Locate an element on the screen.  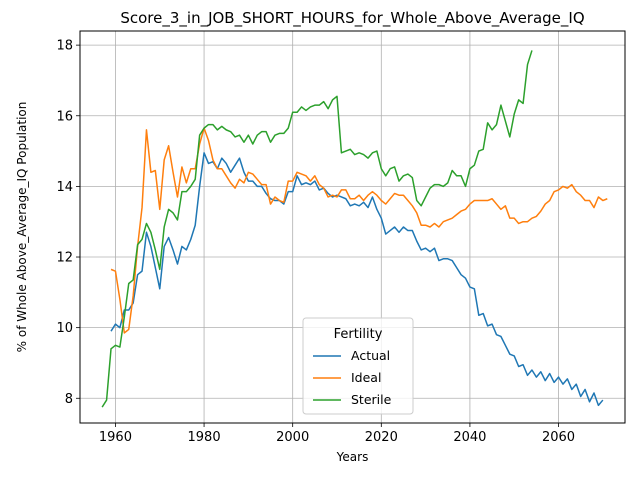
y-tick-label: 10 is located at coordinates (64, 328).